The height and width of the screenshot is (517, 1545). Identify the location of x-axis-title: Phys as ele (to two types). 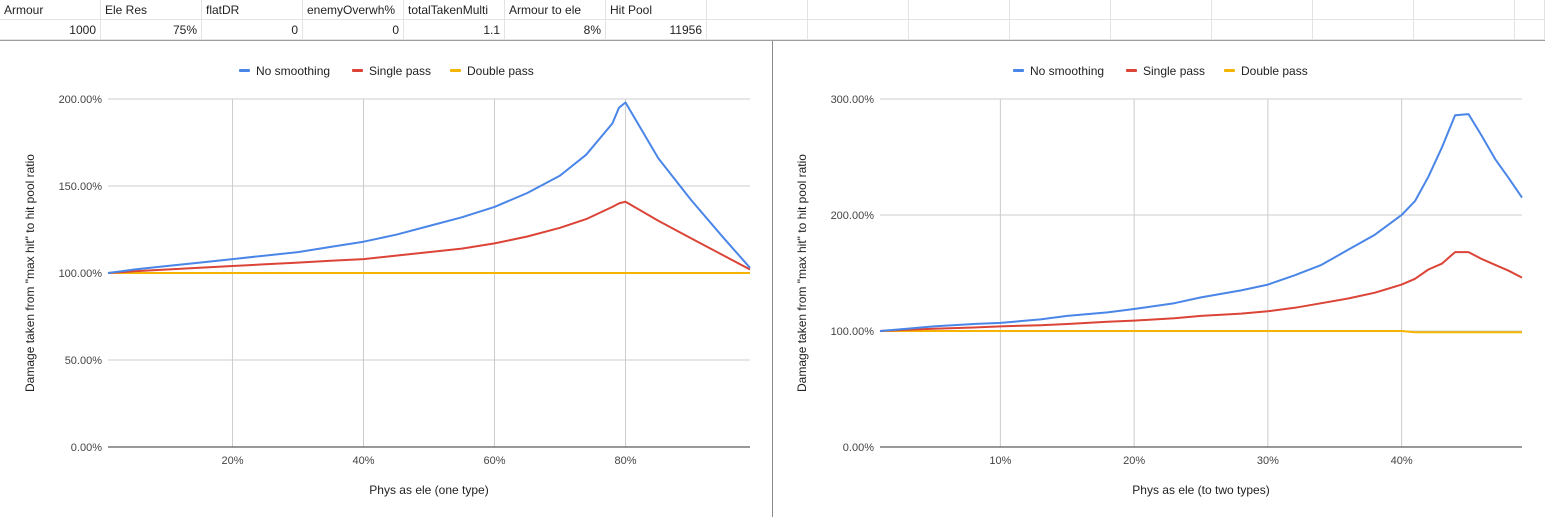
(1200, 490).